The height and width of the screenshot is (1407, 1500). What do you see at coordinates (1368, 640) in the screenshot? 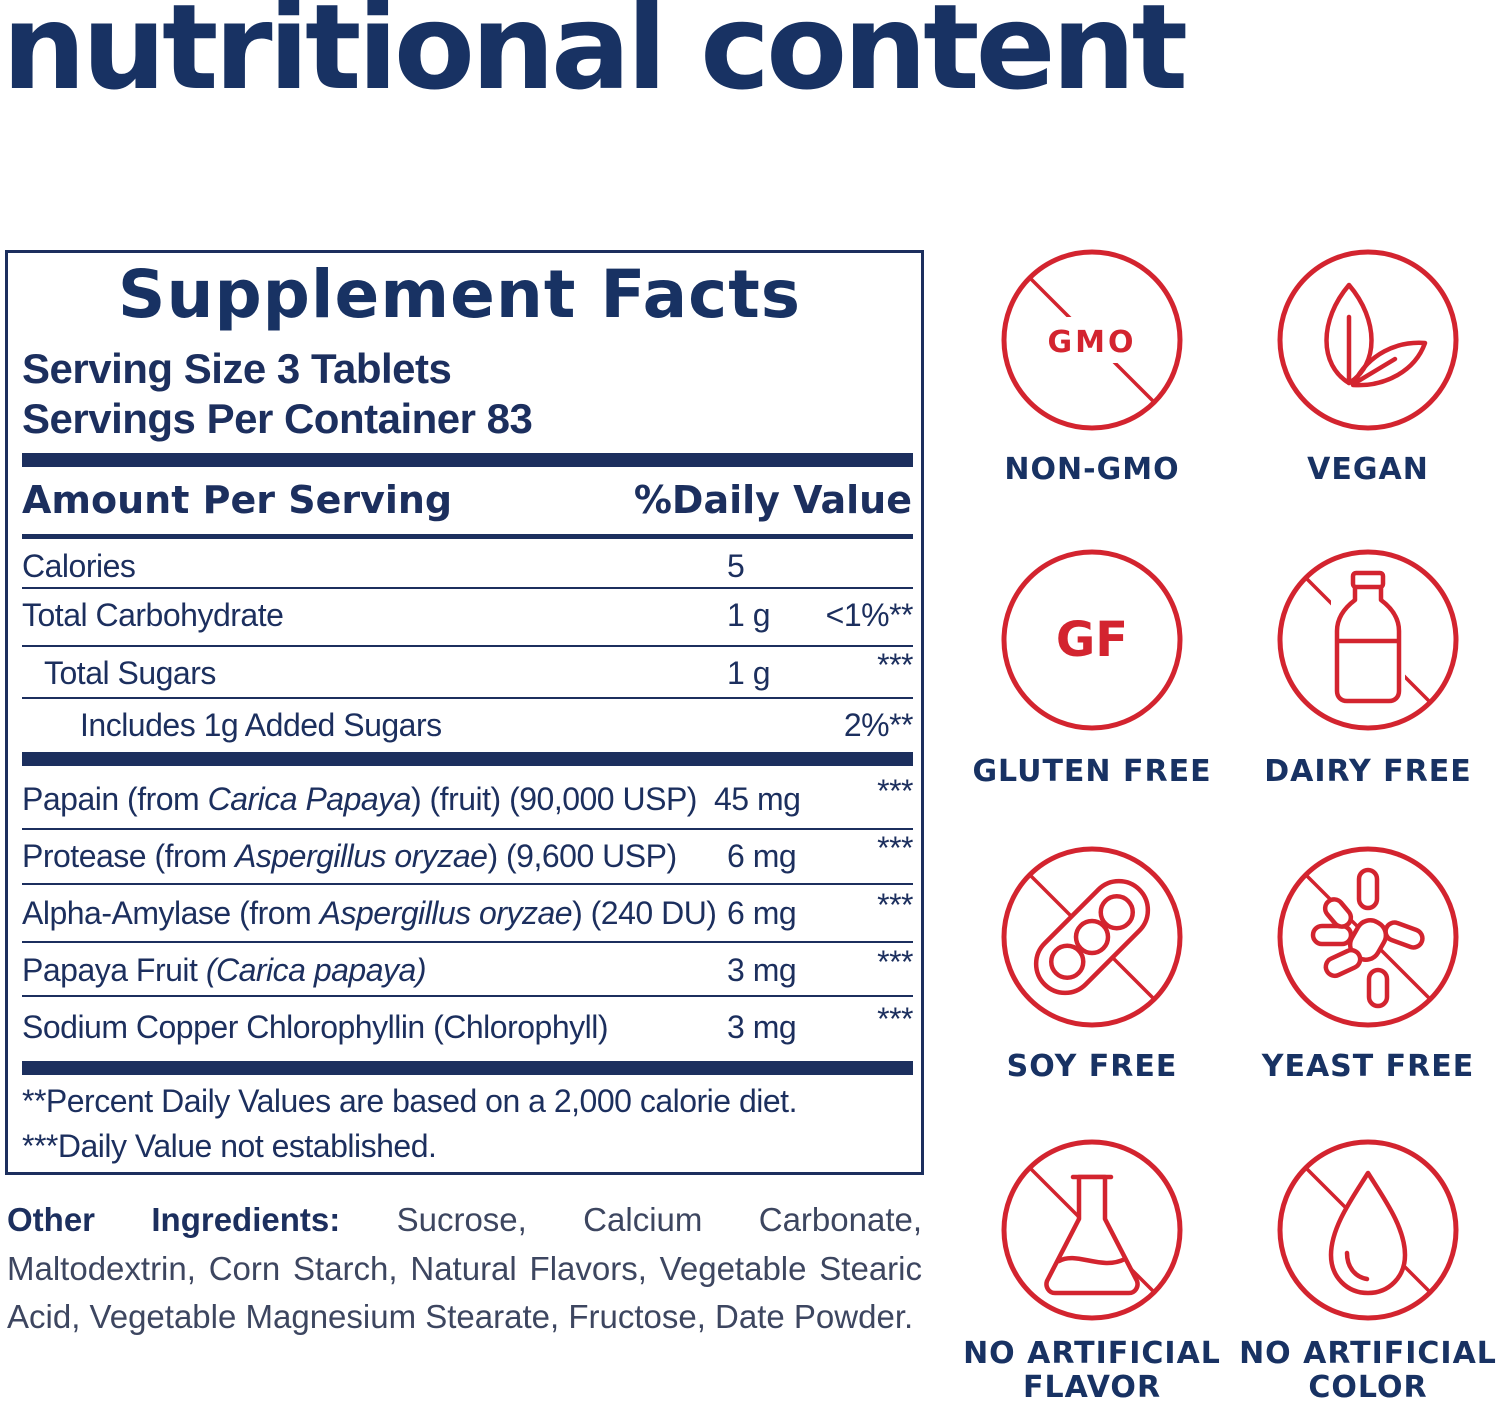
I see `milk-bottle-icon` at bounding box center [1368, 640].